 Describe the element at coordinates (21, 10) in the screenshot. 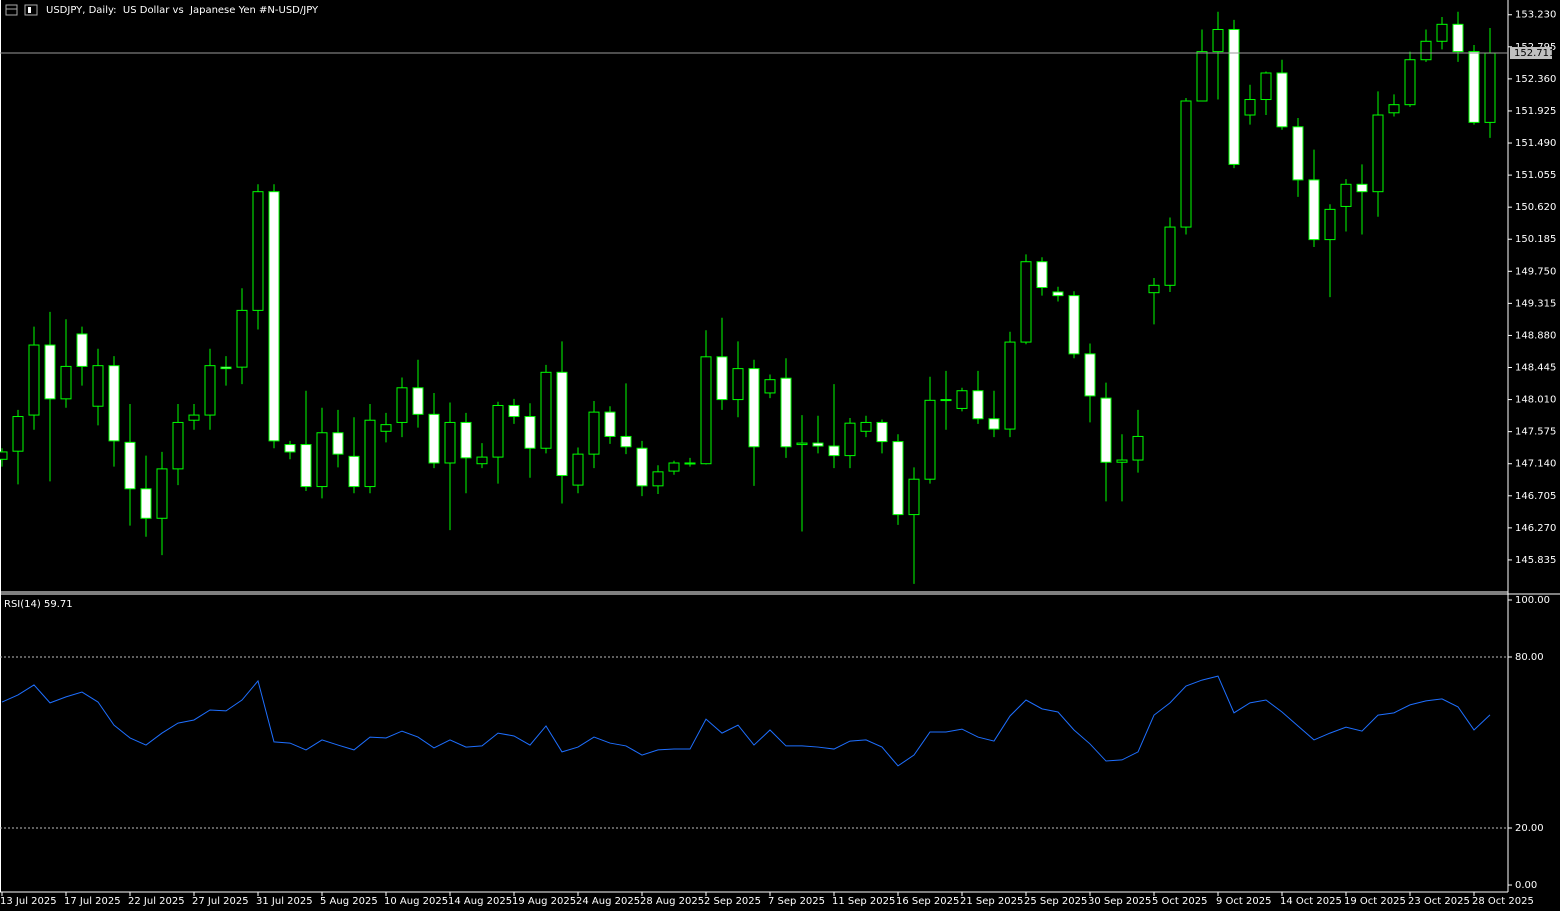

I see `symbol-icons` at that location.